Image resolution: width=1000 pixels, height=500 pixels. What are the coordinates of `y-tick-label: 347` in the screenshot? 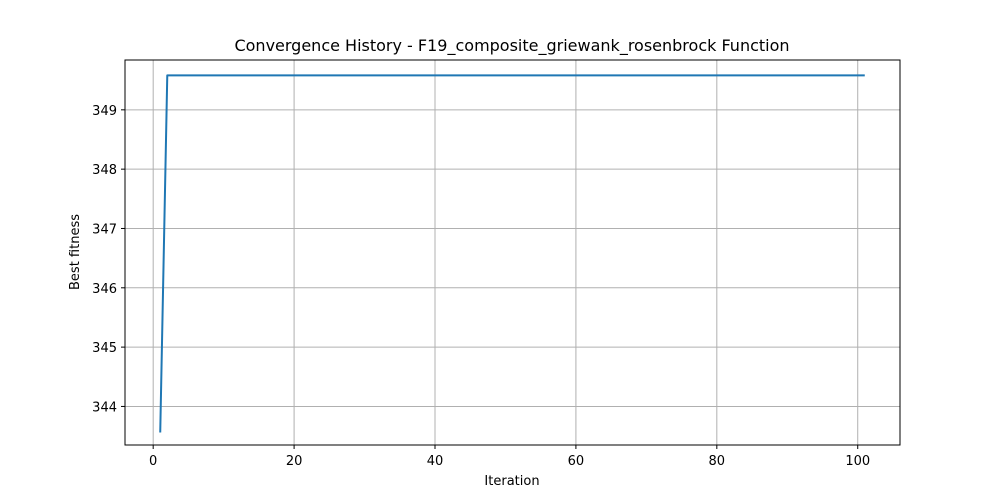 It's located at (104, 229).